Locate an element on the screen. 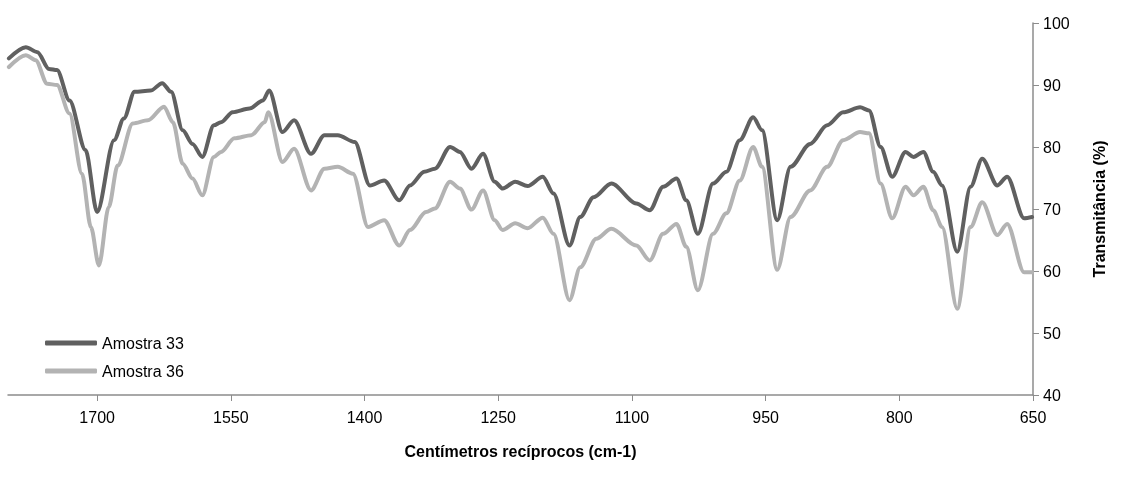  x-tick-label: 1250 is located at coordinates (498, 417).